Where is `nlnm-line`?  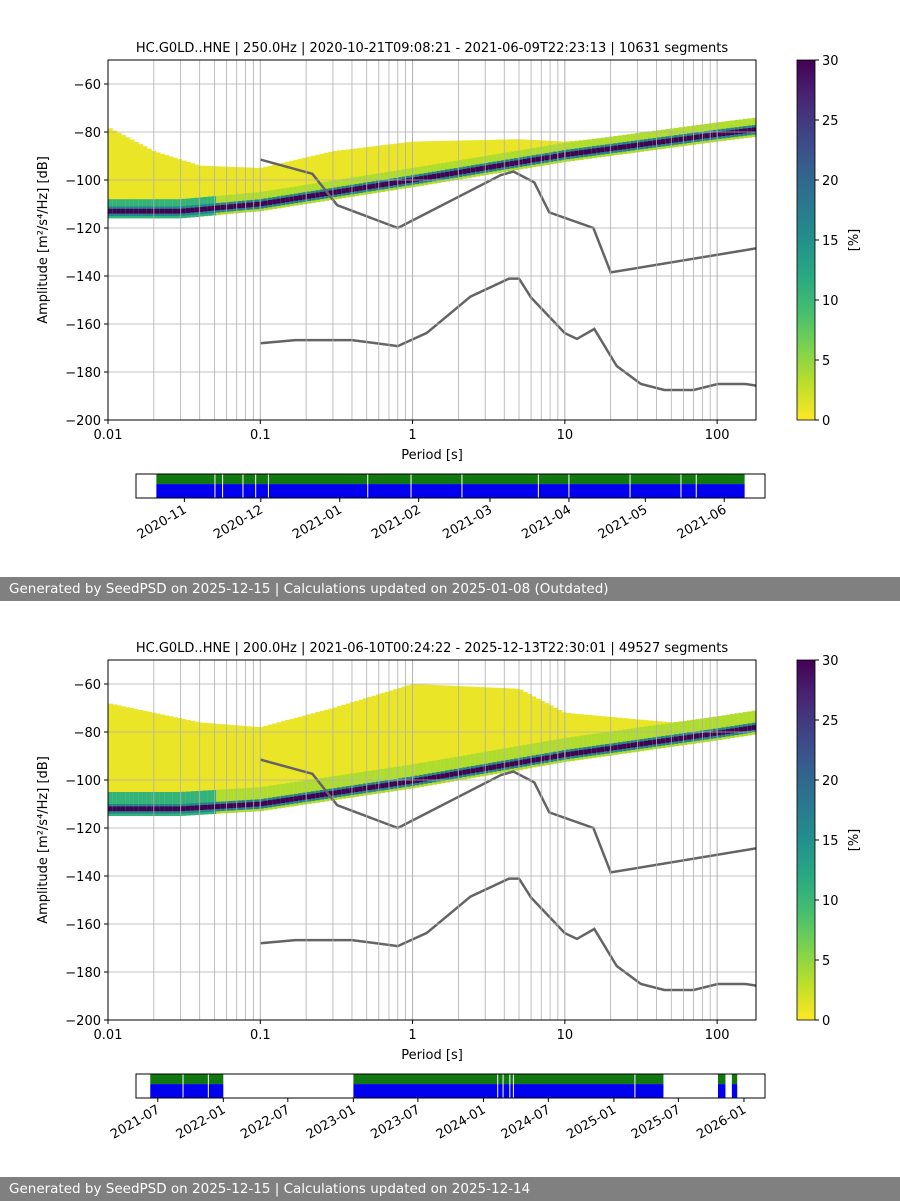
nlnm-line is located at coordinates (508, 334).